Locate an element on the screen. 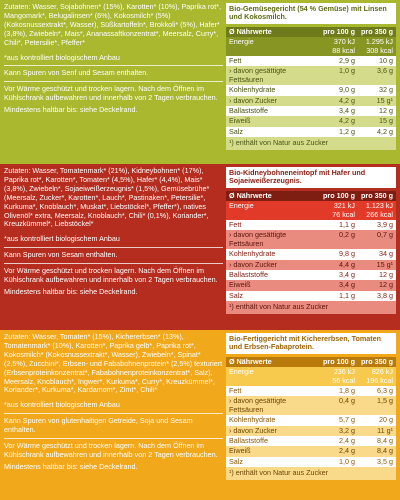  table-row: › davon Zucker 4,2 g 15 g¹ is located at coordinates (311, 101).